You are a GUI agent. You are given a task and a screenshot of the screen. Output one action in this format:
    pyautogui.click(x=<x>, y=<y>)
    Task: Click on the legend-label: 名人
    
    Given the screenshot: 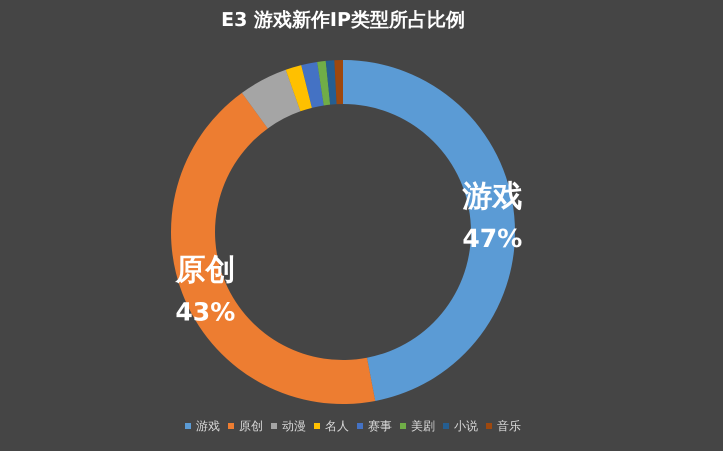 What is the action you would take?
    pyautogui.click(x=337, y=426)
    